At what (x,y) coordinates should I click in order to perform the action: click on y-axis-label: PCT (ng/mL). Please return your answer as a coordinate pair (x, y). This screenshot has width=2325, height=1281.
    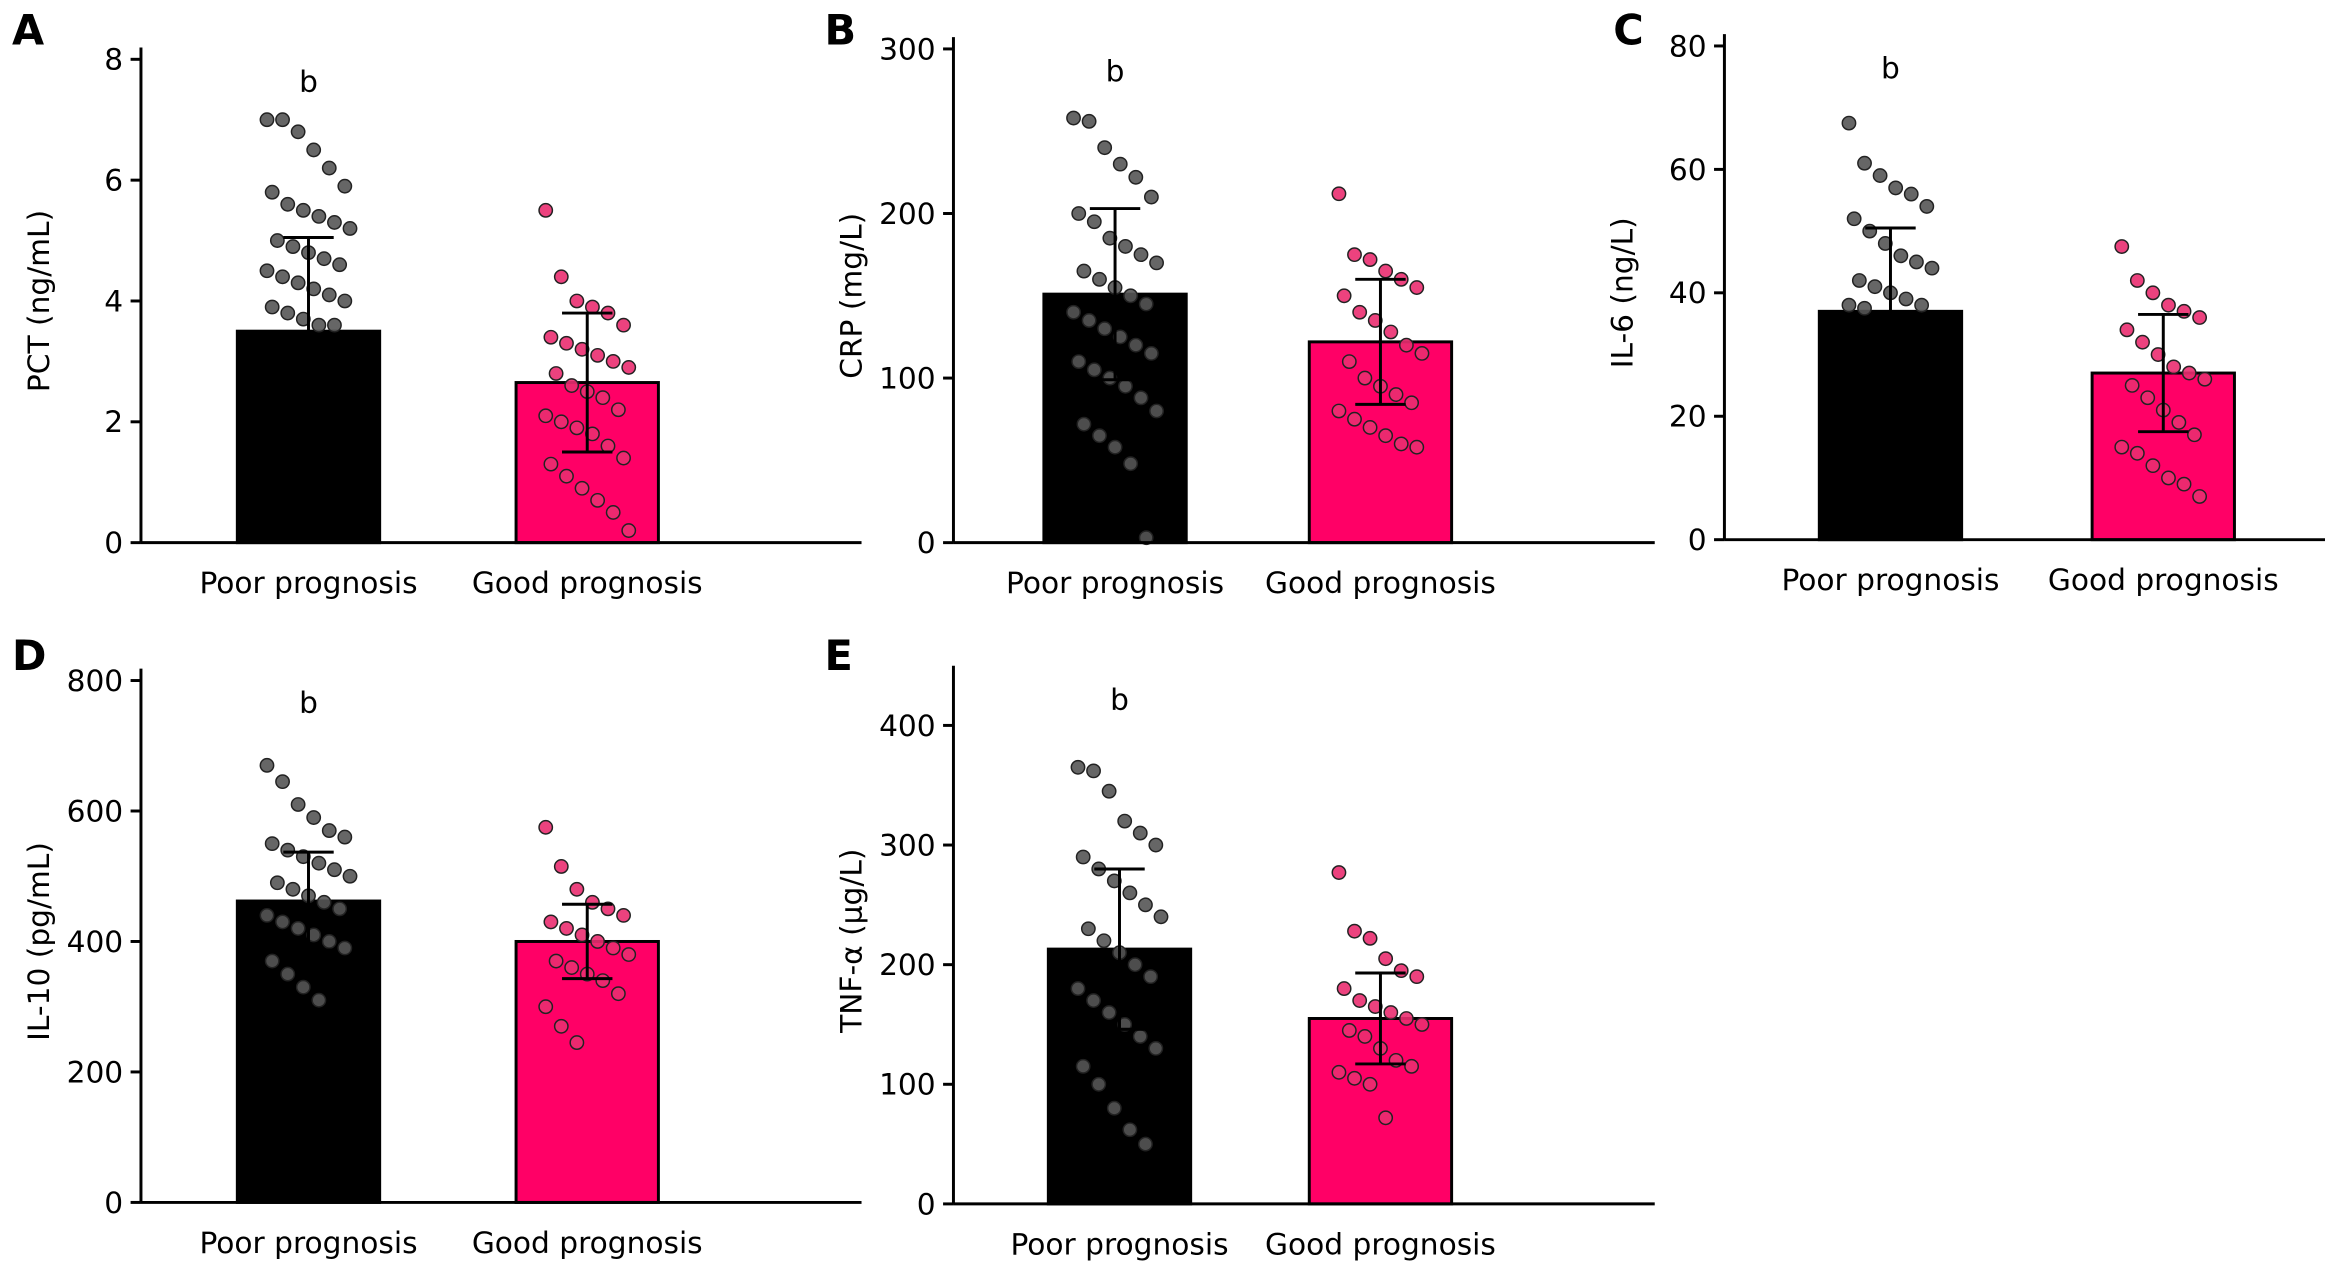
    Looking at the image, I should click on (38, 301).